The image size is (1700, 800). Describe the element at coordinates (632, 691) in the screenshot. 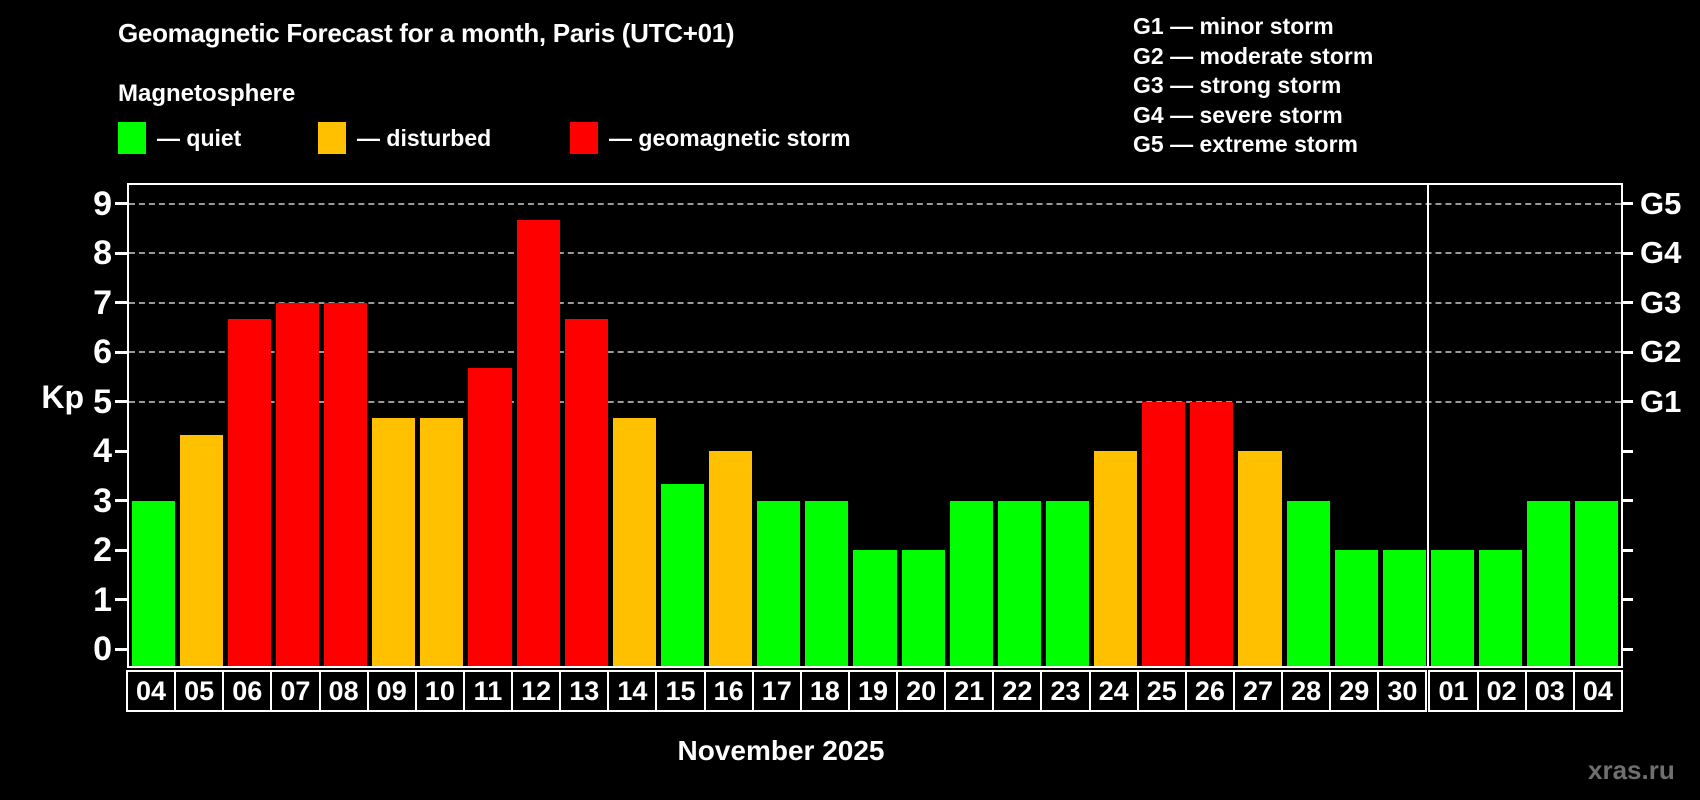

I see `day-label: 14` at that location.